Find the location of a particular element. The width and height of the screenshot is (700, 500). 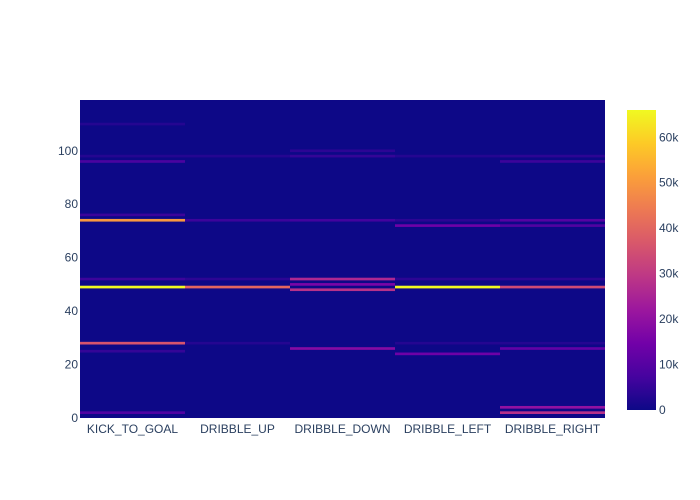

x-tick-label: DRIBBLE_RIGHT is located at coordinates (553, 429).